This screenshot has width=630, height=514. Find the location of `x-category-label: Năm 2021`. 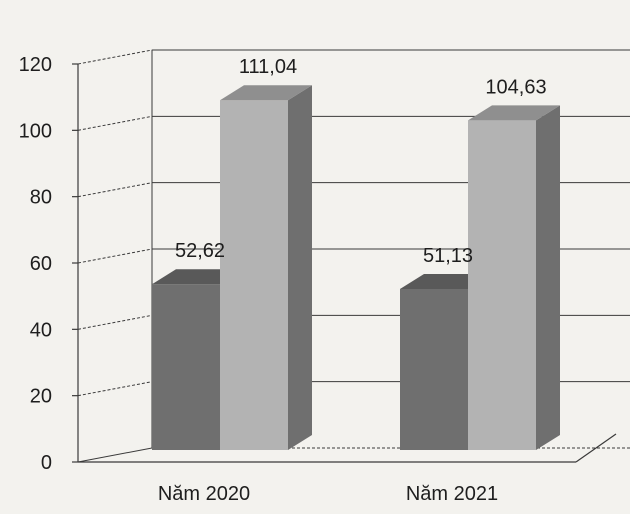

x-category-label: Năm 2021 is located at coordinates (452, 494).